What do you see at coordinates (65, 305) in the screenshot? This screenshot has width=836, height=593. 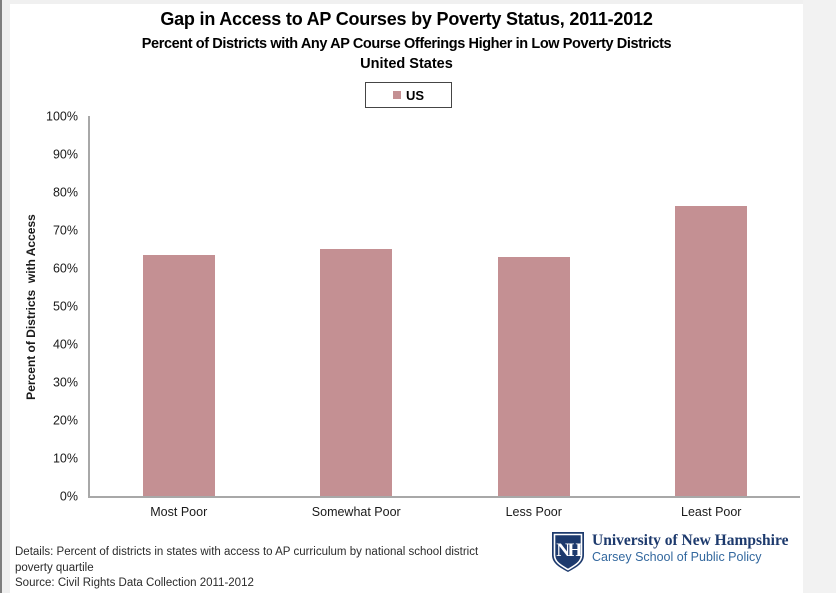 I see `y-tick-label: 50%` at bounding box center [65, 305].